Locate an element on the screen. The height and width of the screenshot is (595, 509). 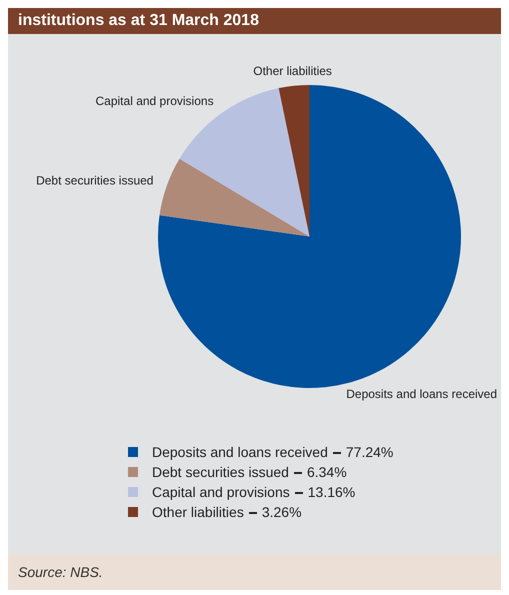
legend-label: Other liabilities is located at coordinates (198, 512).